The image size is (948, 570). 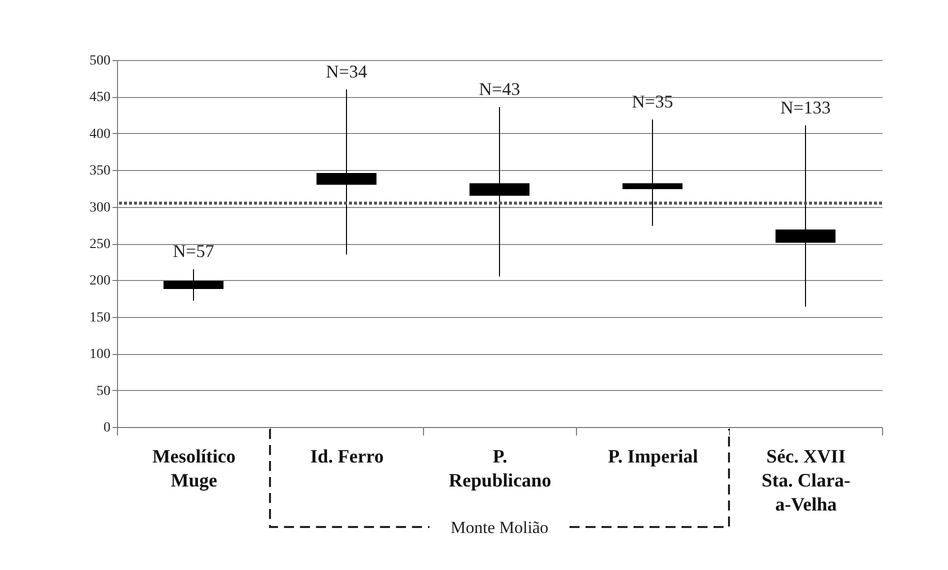 What do you see at coordinates (100, 98) in the screenshot?
I see `y-tick-label: 450` at bounding box center [100, 98].